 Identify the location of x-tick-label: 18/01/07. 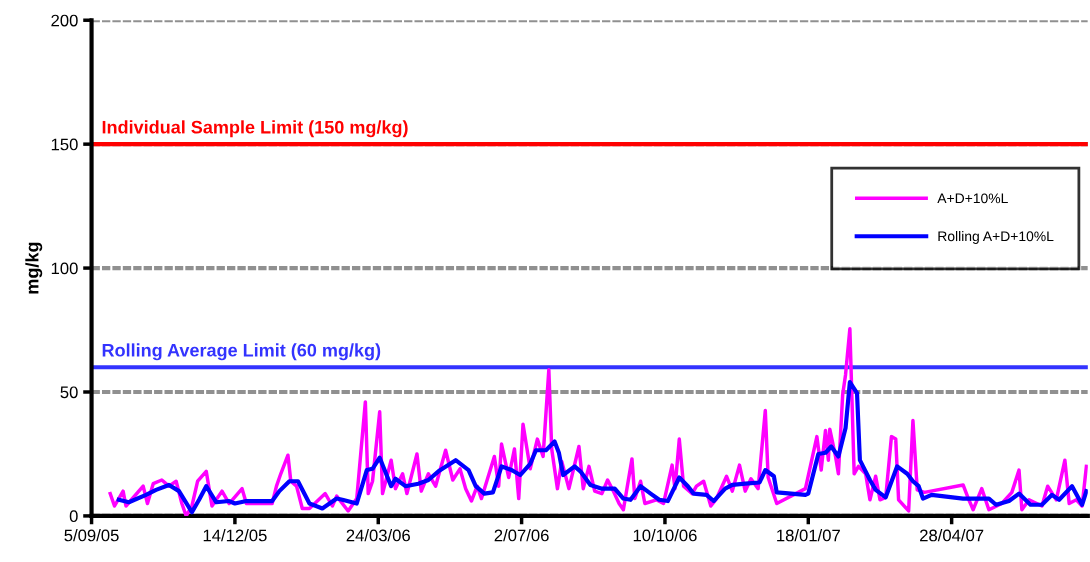
(808, 535).